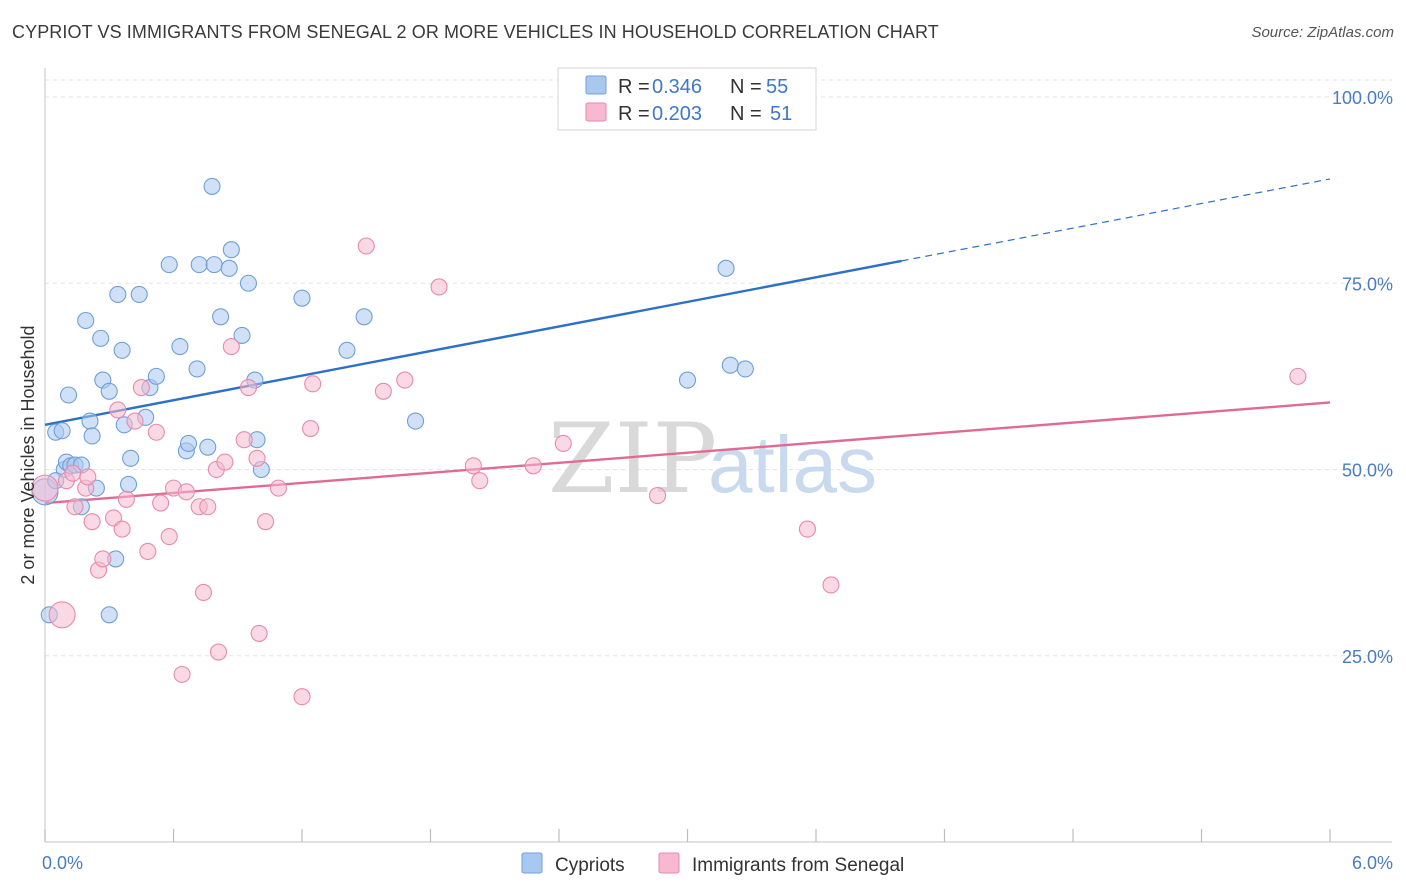  Describe the element at coordinates (677, 114) in the screenshot. I see `legend-r-value-senegal: 0.203` at that location.